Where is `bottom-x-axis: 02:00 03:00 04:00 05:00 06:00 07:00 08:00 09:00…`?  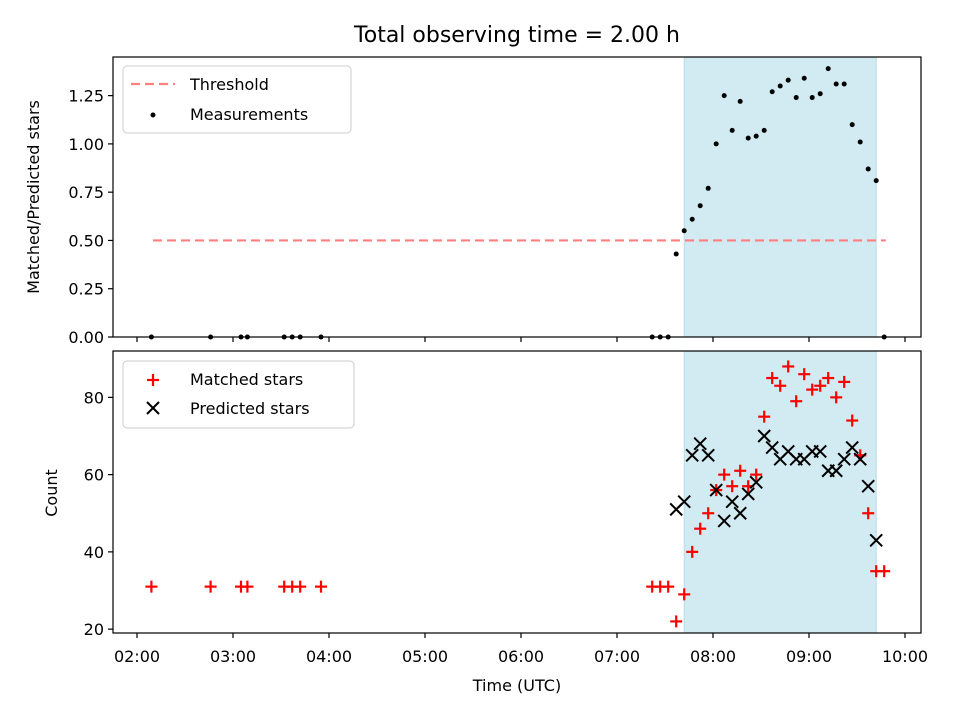
bottom-x-axis: 02:00 03:00 04:00 05:00 06:00 07:00 08:00 09:00… is located at coordinates (521, 649).